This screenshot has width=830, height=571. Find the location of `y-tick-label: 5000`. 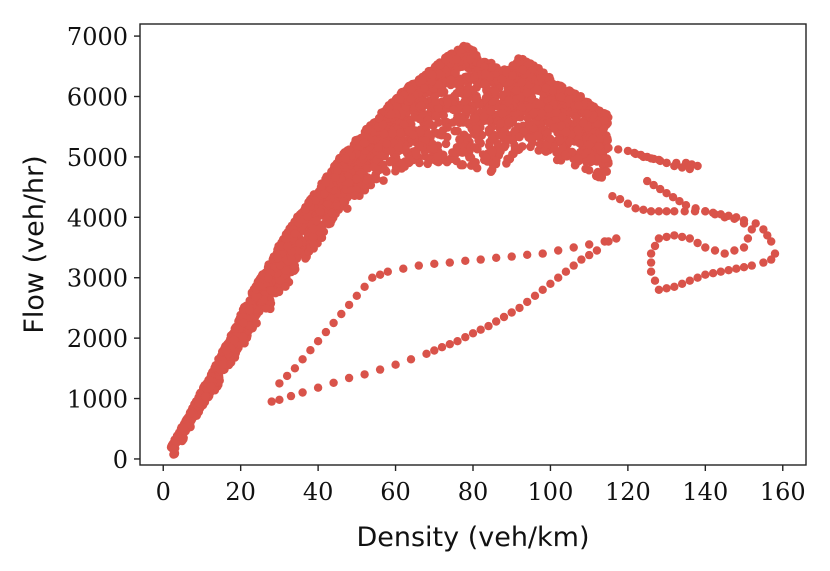

y-tick-label: 5000 is located at coordinates (97, 158).